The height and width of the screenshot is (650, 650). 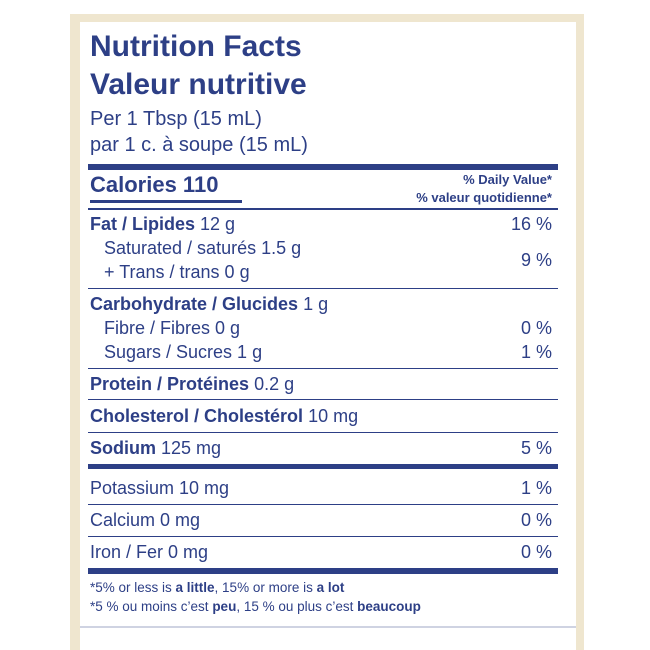 What do you see at coordinates (172, 328) in the screenshot?
I see `fibre: Fibre / Fibres 0 g` at bounding box center [172, 328].